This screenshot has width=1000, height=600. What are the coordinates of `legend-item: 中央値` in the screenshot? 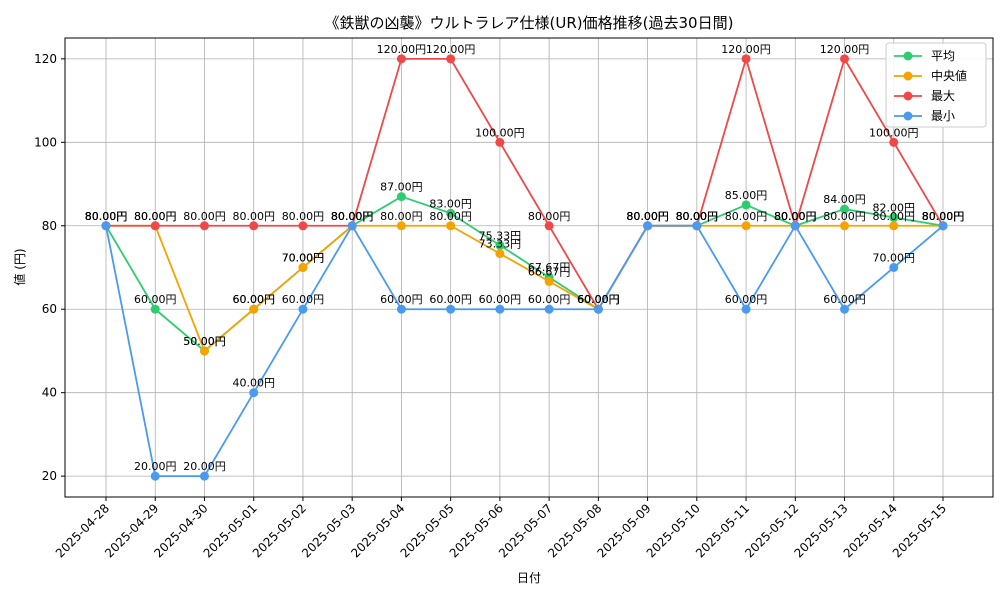 It's located at (930, 75).